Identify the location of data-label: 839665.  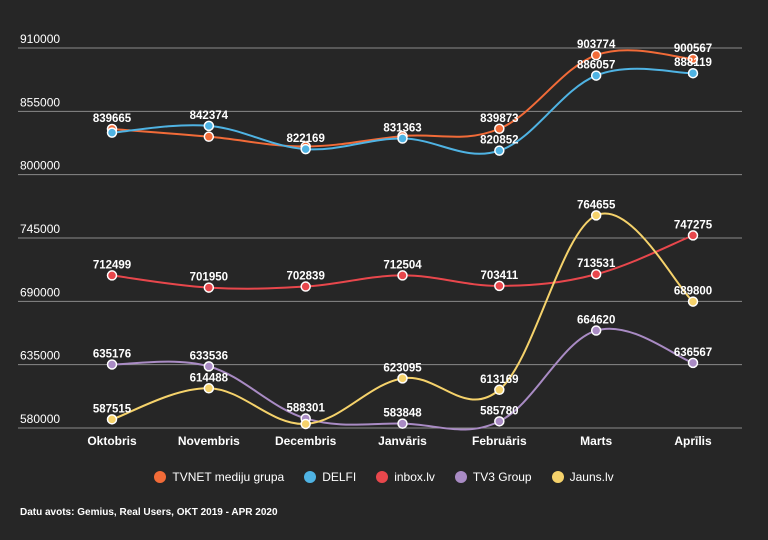
(112, 119).